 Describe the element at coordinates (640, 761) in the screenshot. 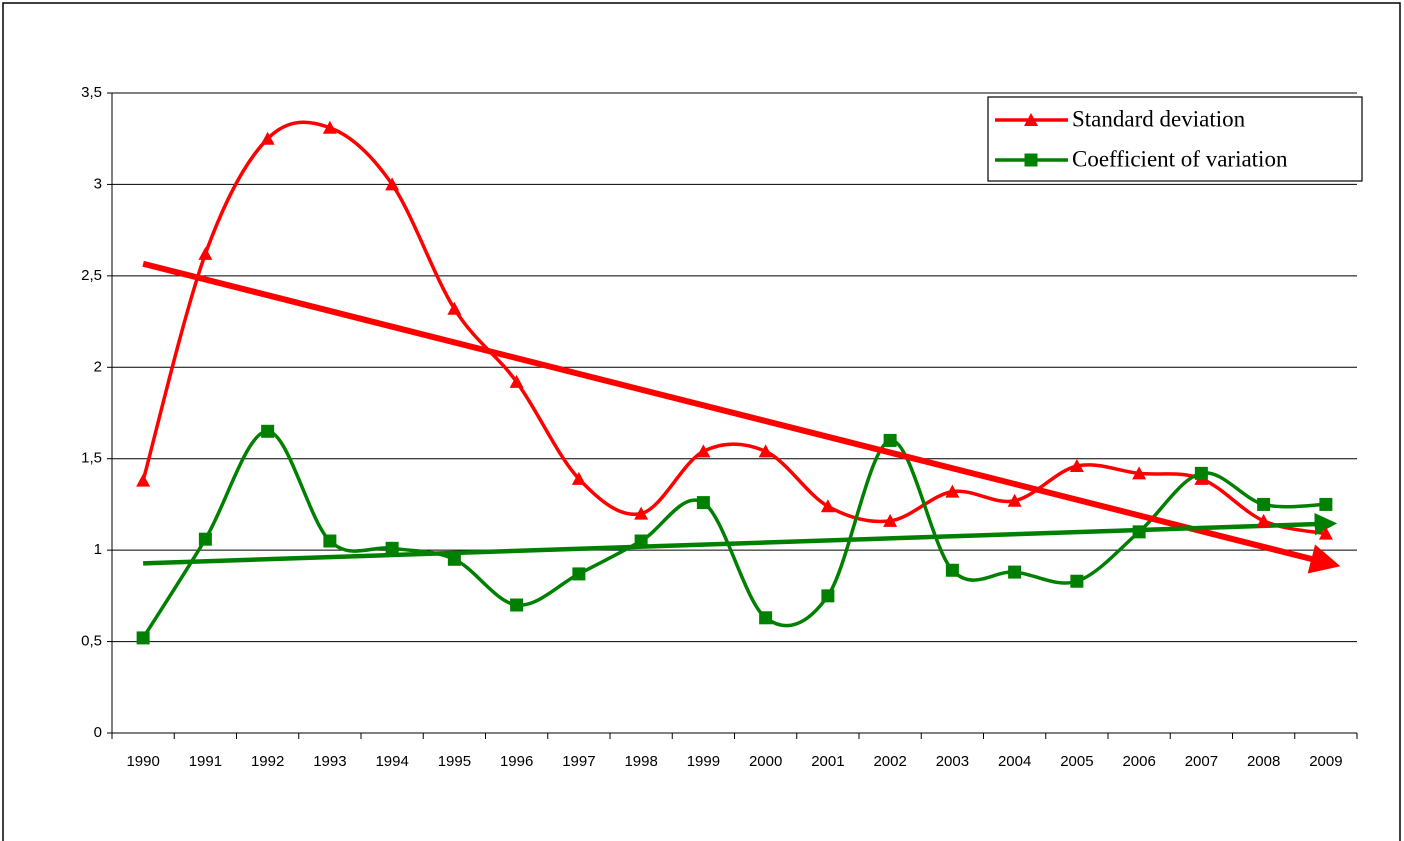

I see `x-tick-label: 1998` at that location.